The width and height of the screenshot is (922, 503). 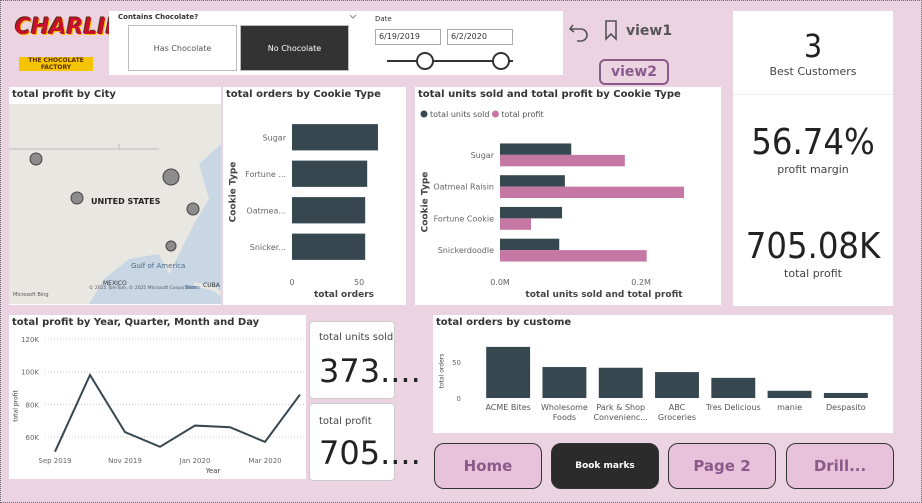 I want to click on x-tick-label: 0.0M, so click(x=500, y=282).